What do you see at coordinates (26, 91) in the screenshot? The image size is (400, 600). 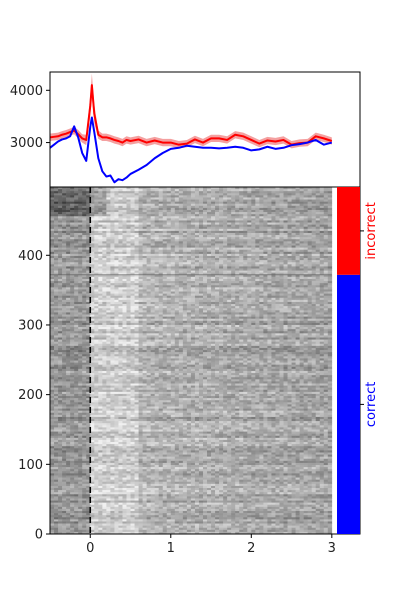 I see `top-y-tick-label: 4000` at bounding box center [26, 91].